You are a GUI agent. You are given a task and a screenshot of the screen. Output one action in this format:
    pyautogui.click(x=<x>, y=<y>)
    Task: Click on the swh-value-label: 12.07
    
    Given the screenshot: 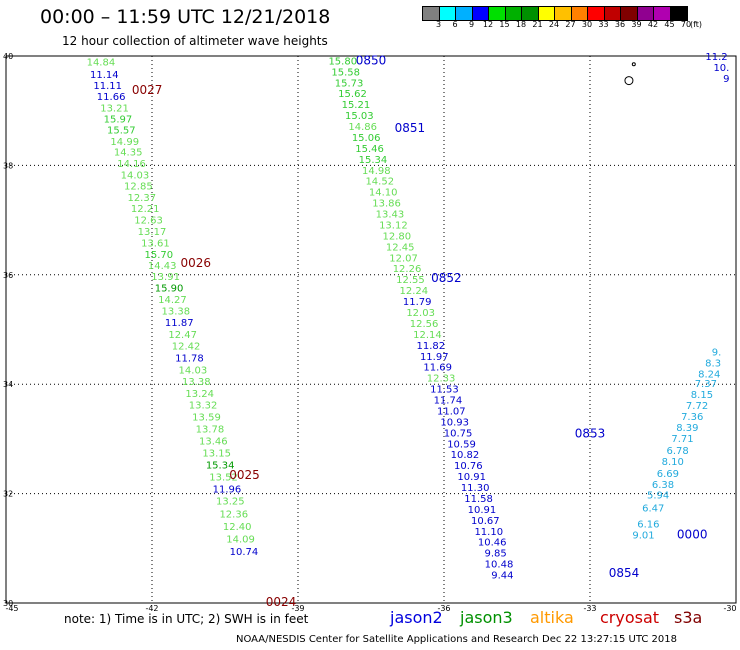 What is the action you would take?
    pyautogui.click(x=403, y=258)
    